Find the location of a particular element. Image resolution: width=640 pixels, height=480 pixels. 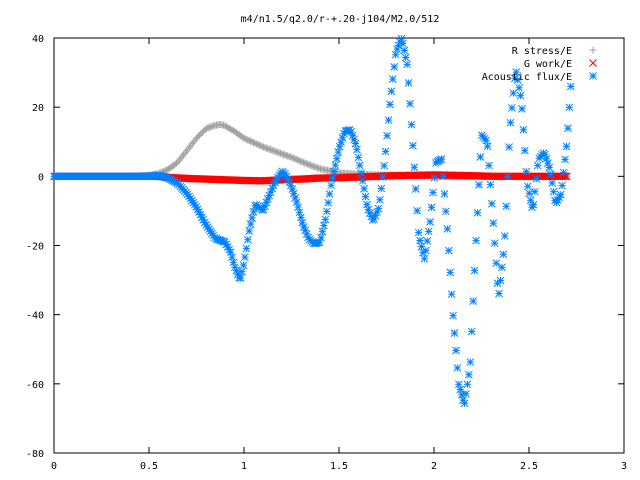

y-tick-label: 40 is located at coordinates (38, 39).